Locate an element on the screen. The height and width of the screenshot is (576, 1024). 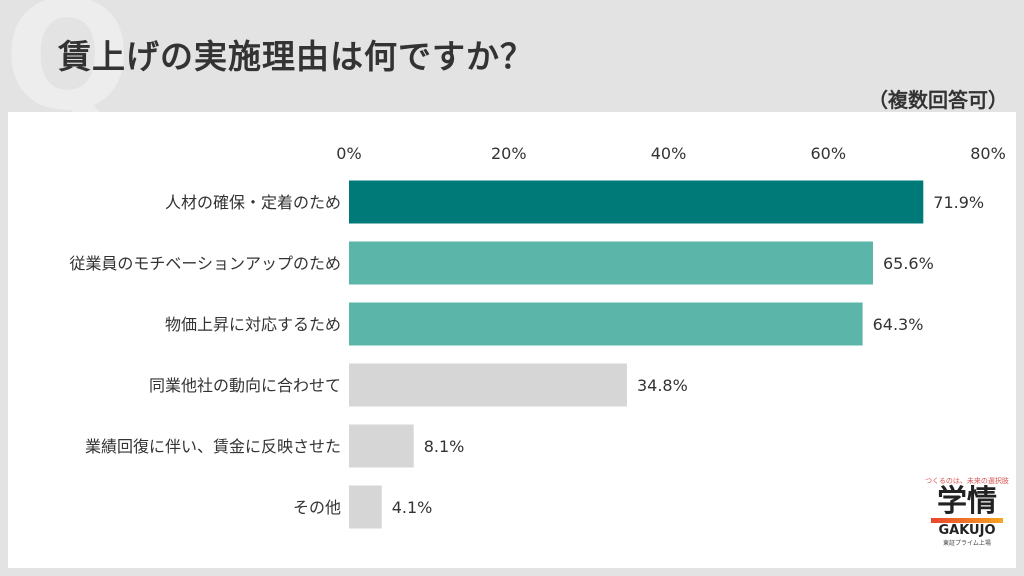
logo-sub: 東証プライム上場 is located at coordinates (967, 543).